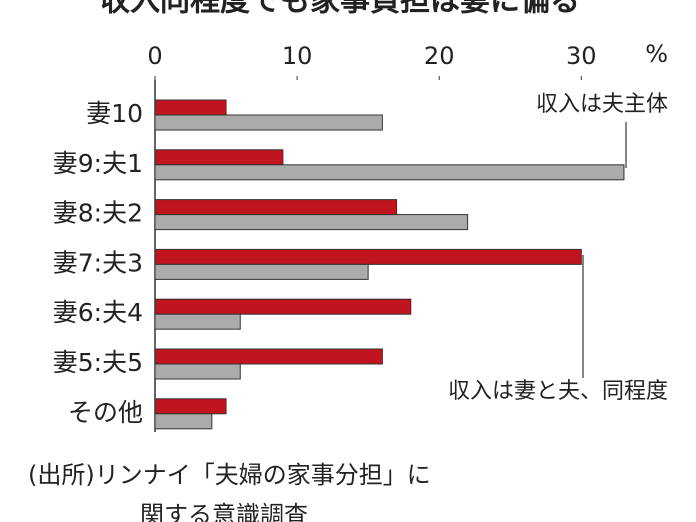  What do you see at coordinates (297, 56) in the screenshot?
I see `x-tick-label: 10` at bounding box center [297, 56].